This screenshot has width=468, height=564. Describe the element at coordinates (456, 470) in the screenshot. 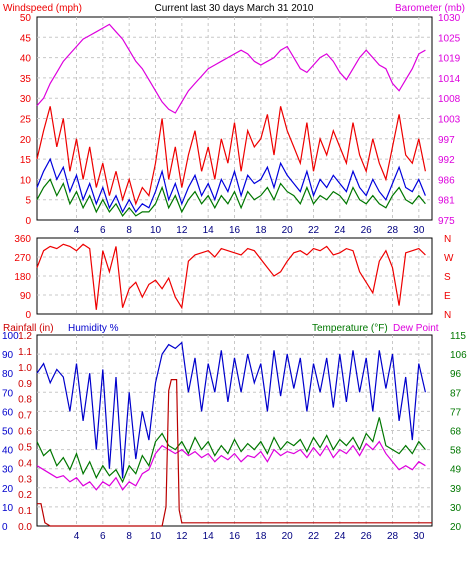

I see `temperature-tick-label: 49` at that location.